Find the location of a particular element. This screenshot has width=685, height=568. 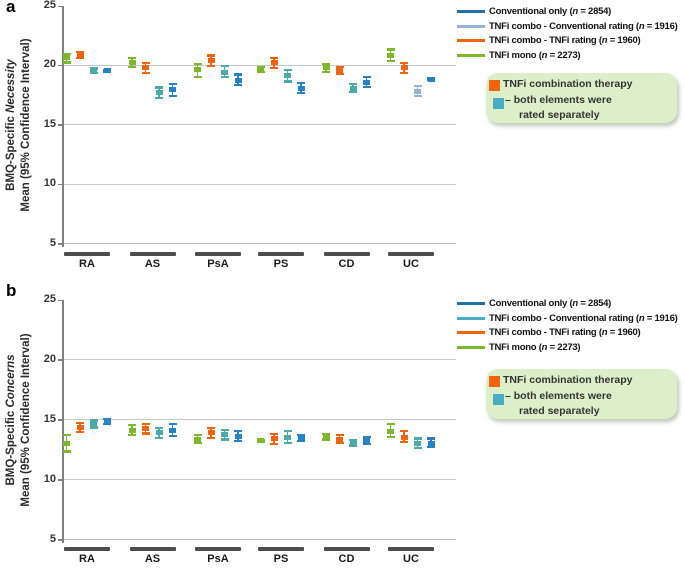

legend-label: TNFi combo - TNFi rating (n = 1960) is located at coordinates (565, 333).